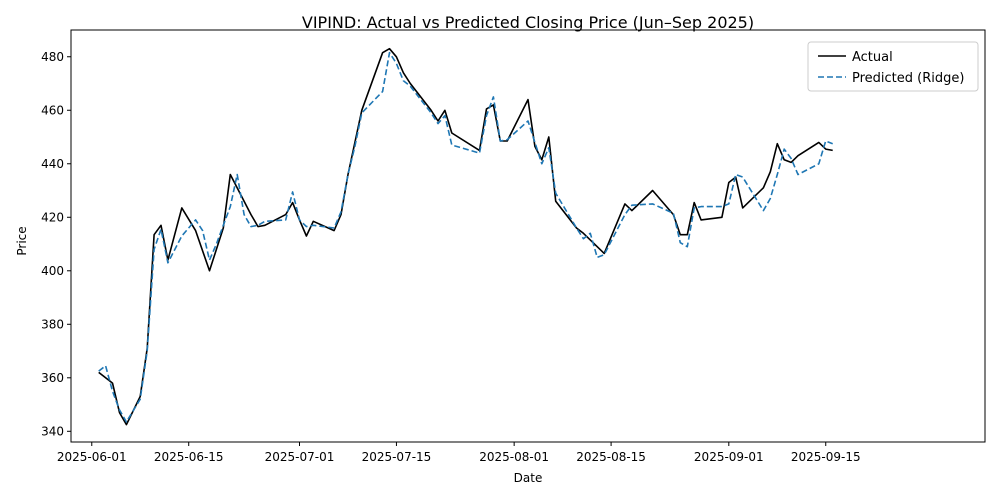 This screenshot has height=500, width=1000. I want to click on y-tick-label: 340, so click(52, 431).